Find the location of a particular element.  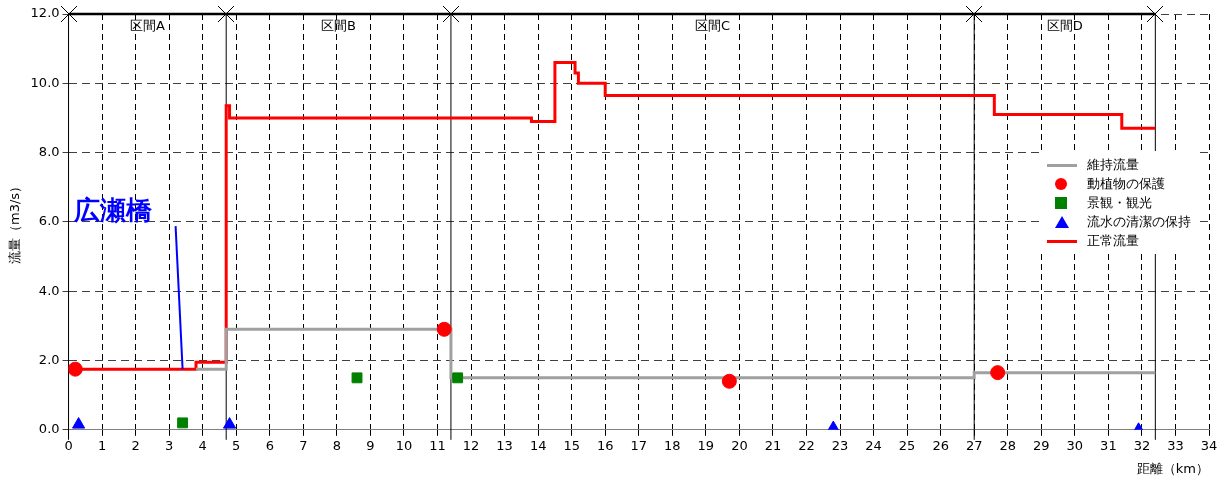

x-tick-label: 7 is located at coordinates (303, 445).